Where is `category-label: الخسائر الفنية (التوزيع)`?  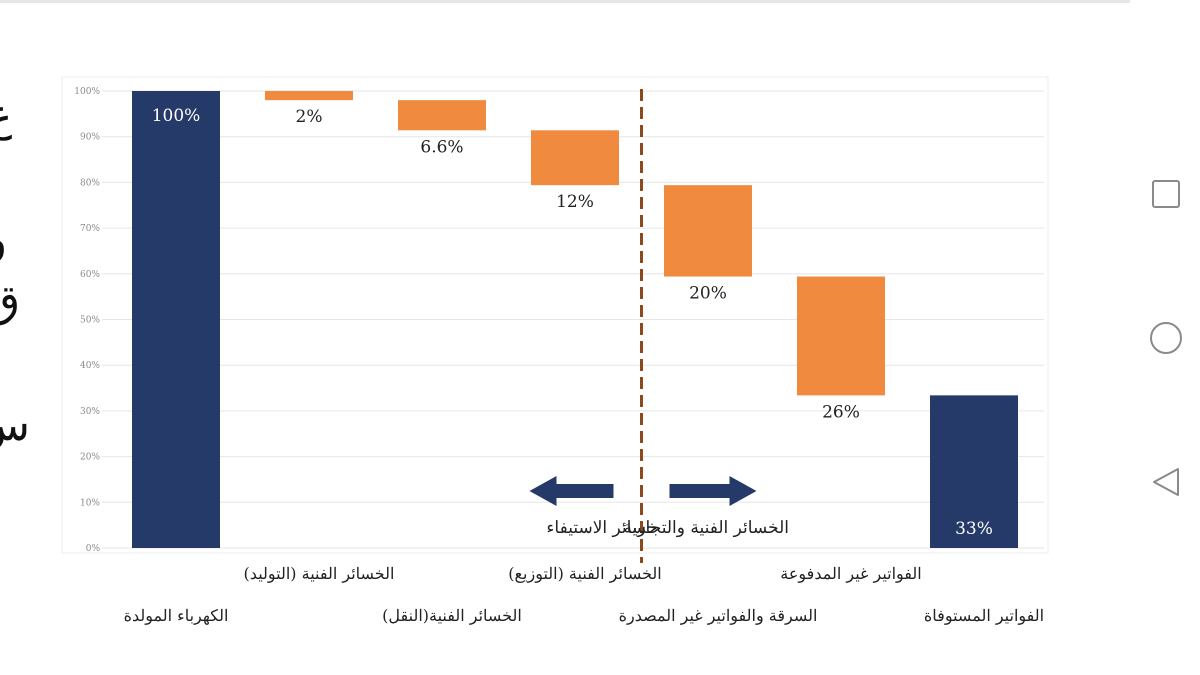 category-label: الخسائر الفنية (التوزيع) is located at coordinates (585, 573).